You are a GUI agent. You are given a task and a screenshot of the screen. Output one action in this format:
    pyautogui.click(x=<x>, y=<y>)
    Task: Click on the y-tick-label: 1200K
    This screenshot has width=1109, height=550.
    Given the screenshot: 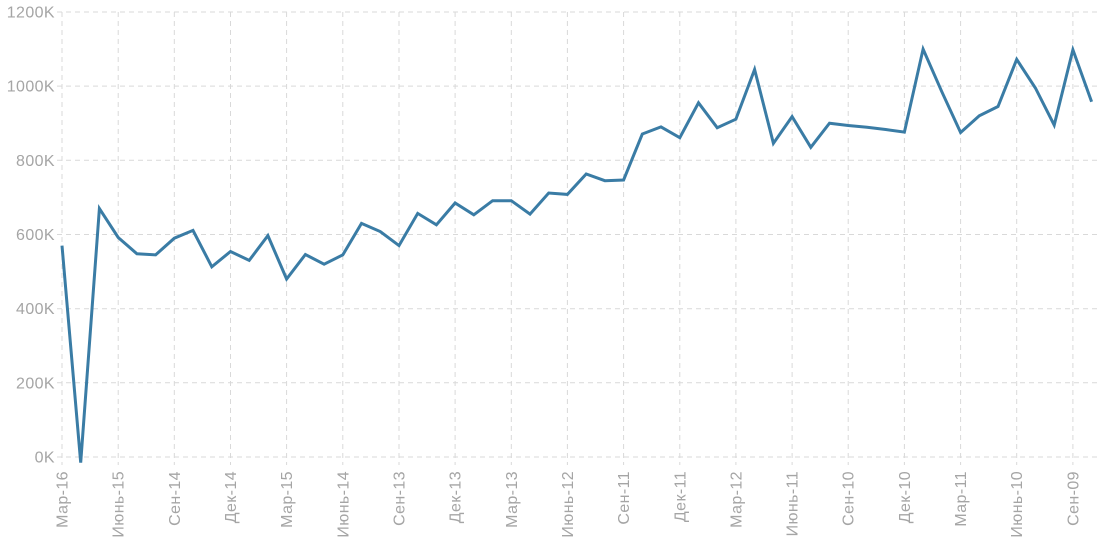 What is the action you would take?
    pyautogui.click(x=31, y=13)
    